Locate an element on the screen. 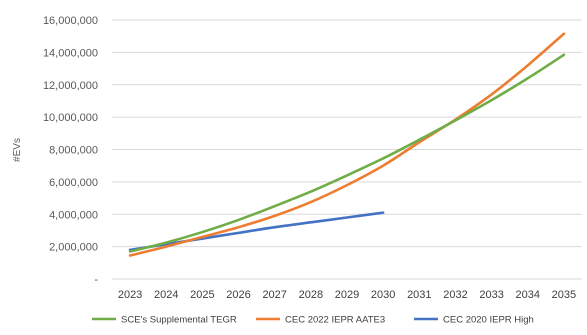 This screenshot has width=587, height=335. y-tick-label: 16,000,000 is located at coordinates (70, 21).